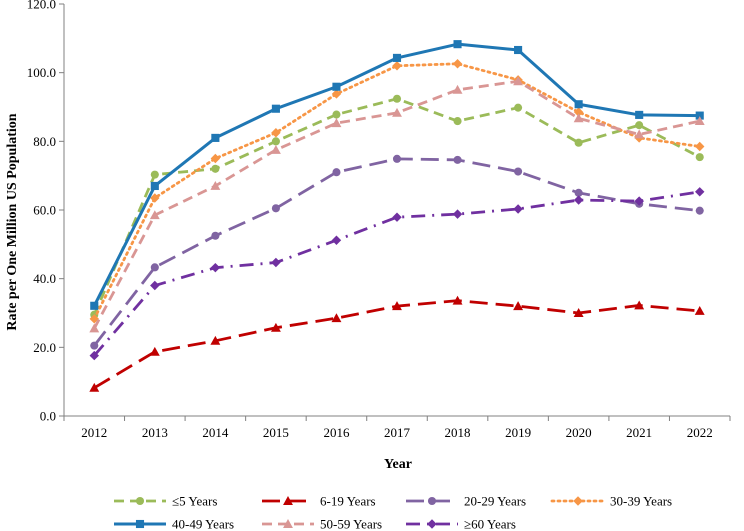 The width and height of the screenshot is (744, 531). Describe the element at coordinates (44, 141) in the screenshot. I see `y-tick-label: 80.0` at that location.